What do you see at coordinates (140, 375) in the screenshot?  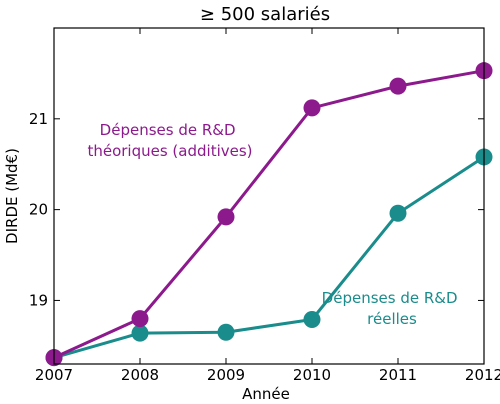 I see `x-tick-label: 2008` at bounding box center [140, 375].